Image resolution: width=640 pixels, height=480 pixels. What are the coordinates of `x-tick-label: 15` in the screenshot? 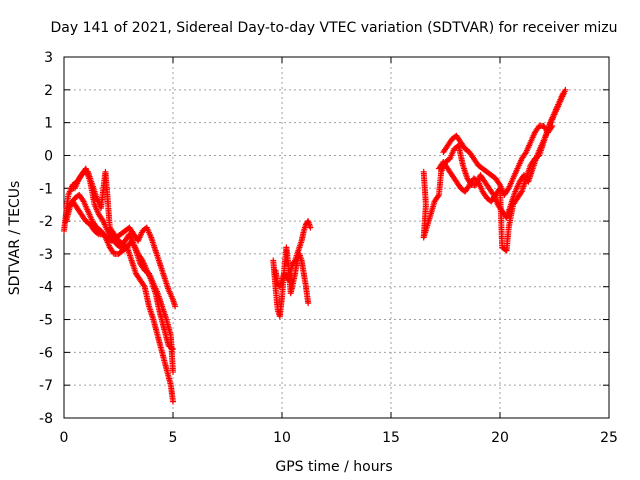 It's located at (391, 438).